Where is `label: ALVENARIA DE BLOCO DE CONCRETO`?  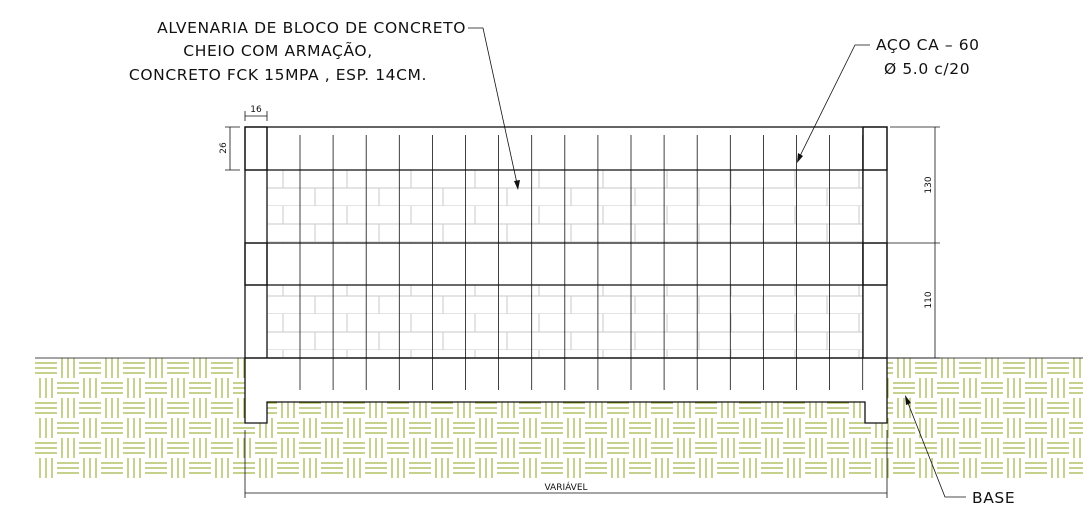
label: ALVENARIA DE BLOCO DE CONCRETO is located at coordinates (311, 28).